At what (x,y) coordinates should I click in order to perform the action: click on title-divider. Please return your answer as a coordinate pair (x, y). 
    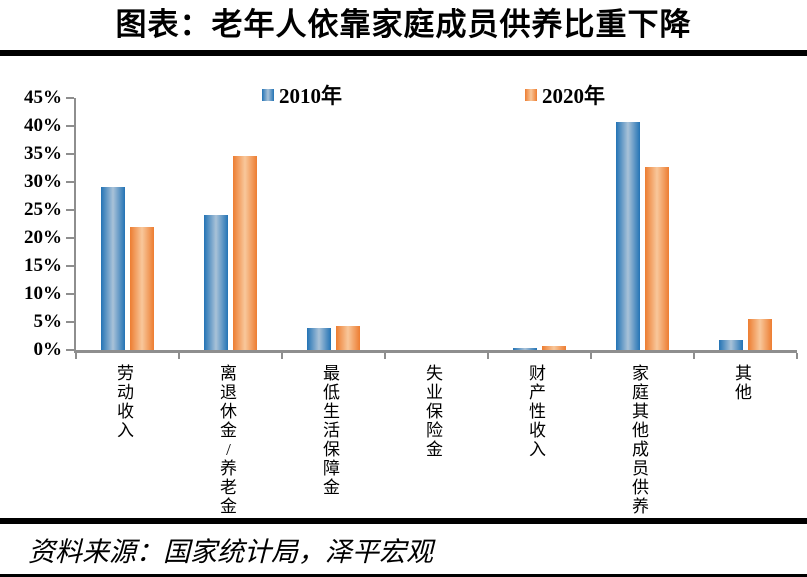
    Looking at the image, I should click on (403, 53).